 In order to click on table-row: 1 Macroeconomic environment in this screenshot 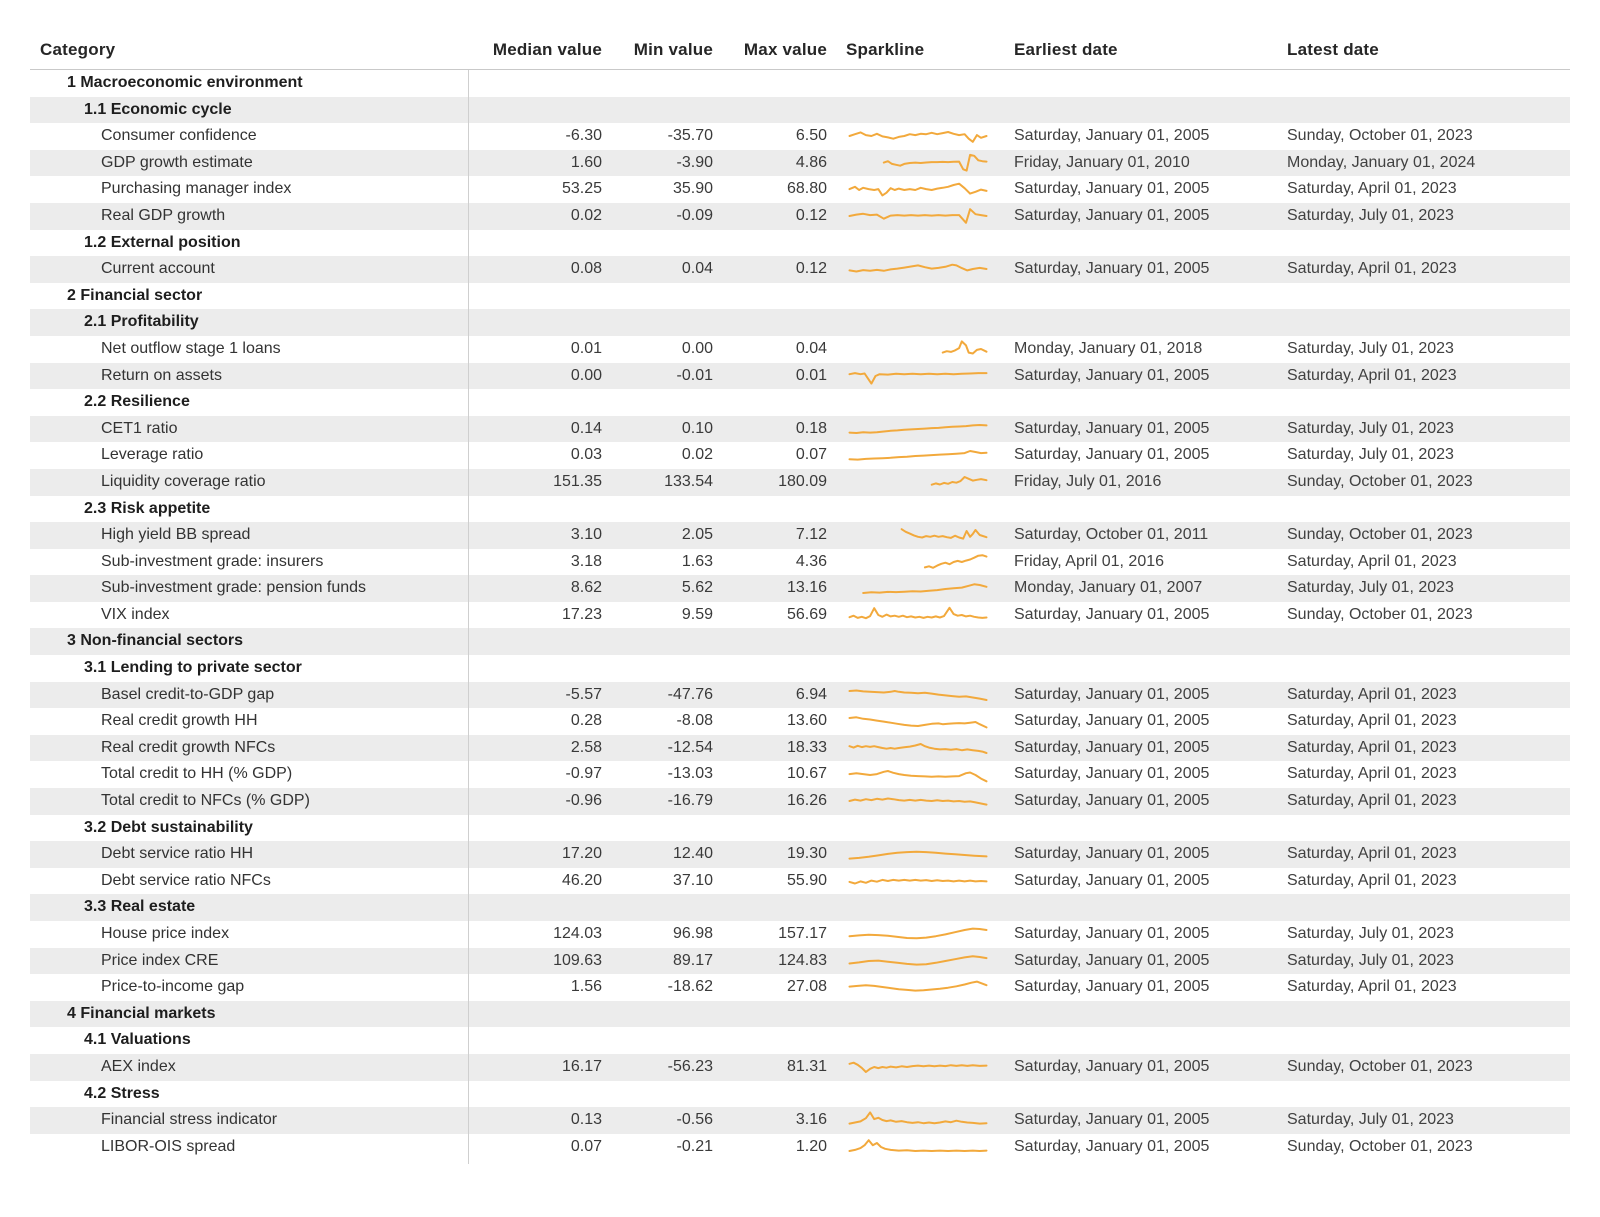, I will do `click(800, 83)`.